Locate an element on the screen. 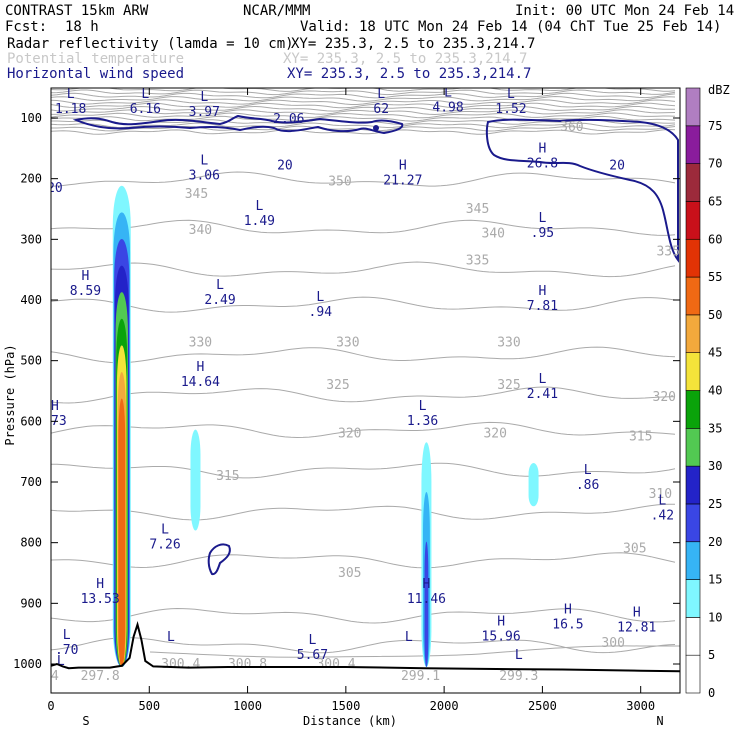  colorbar-units: dBZ is located at coordinates (719, 90).